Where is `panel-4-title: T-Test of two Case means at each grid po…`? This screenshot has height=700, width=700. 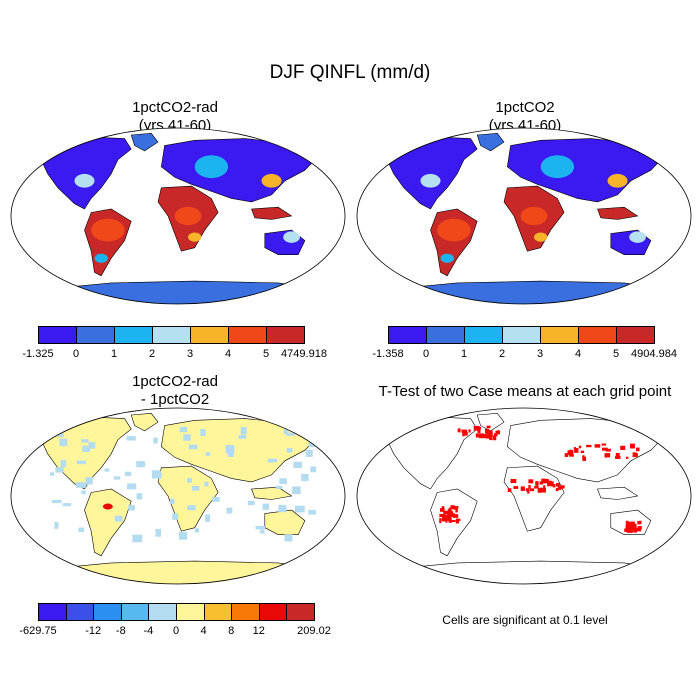 panel-4-title: T-Test of two Case means at each grid po… is located at coordinates (525, 392).